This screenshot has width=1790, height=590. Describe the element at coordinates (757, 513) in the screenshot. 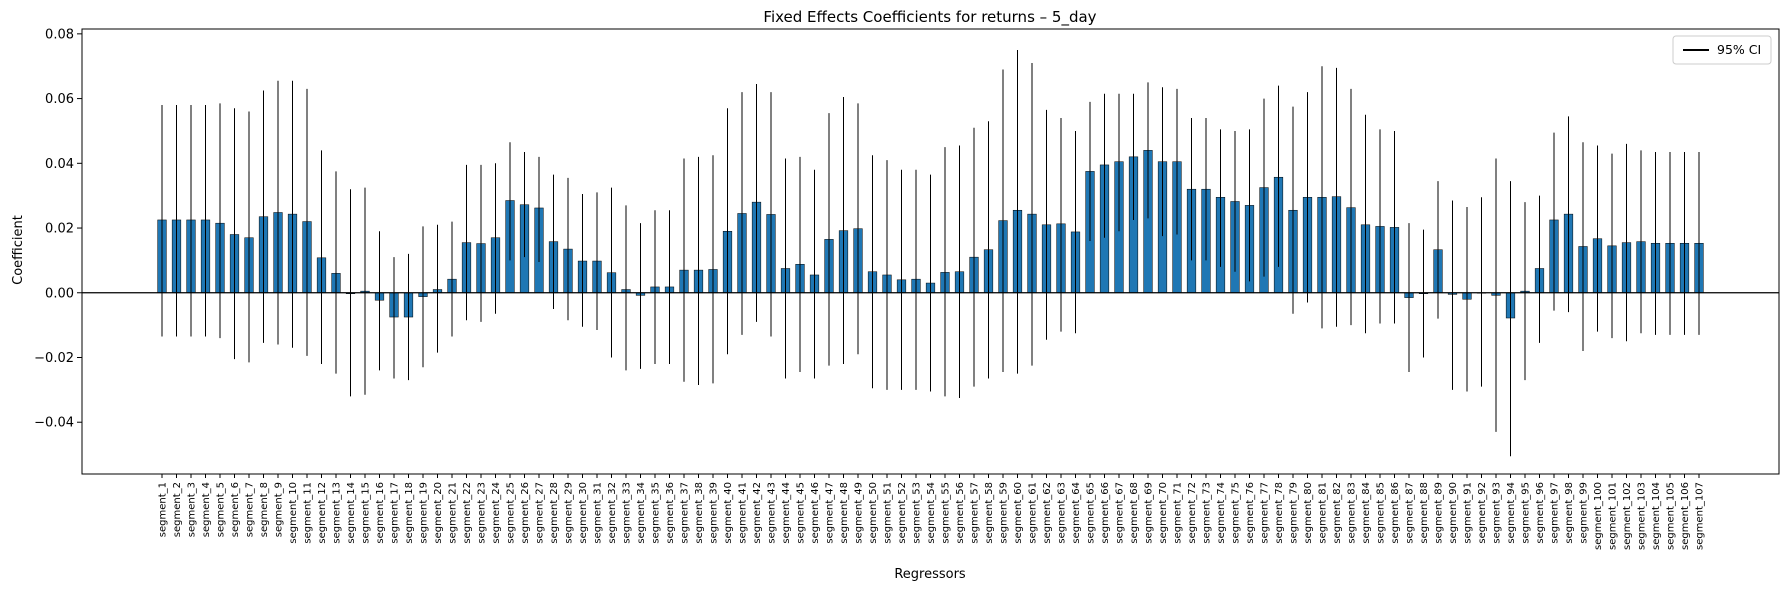

I see `x-tick-label: segment_42` at that location.